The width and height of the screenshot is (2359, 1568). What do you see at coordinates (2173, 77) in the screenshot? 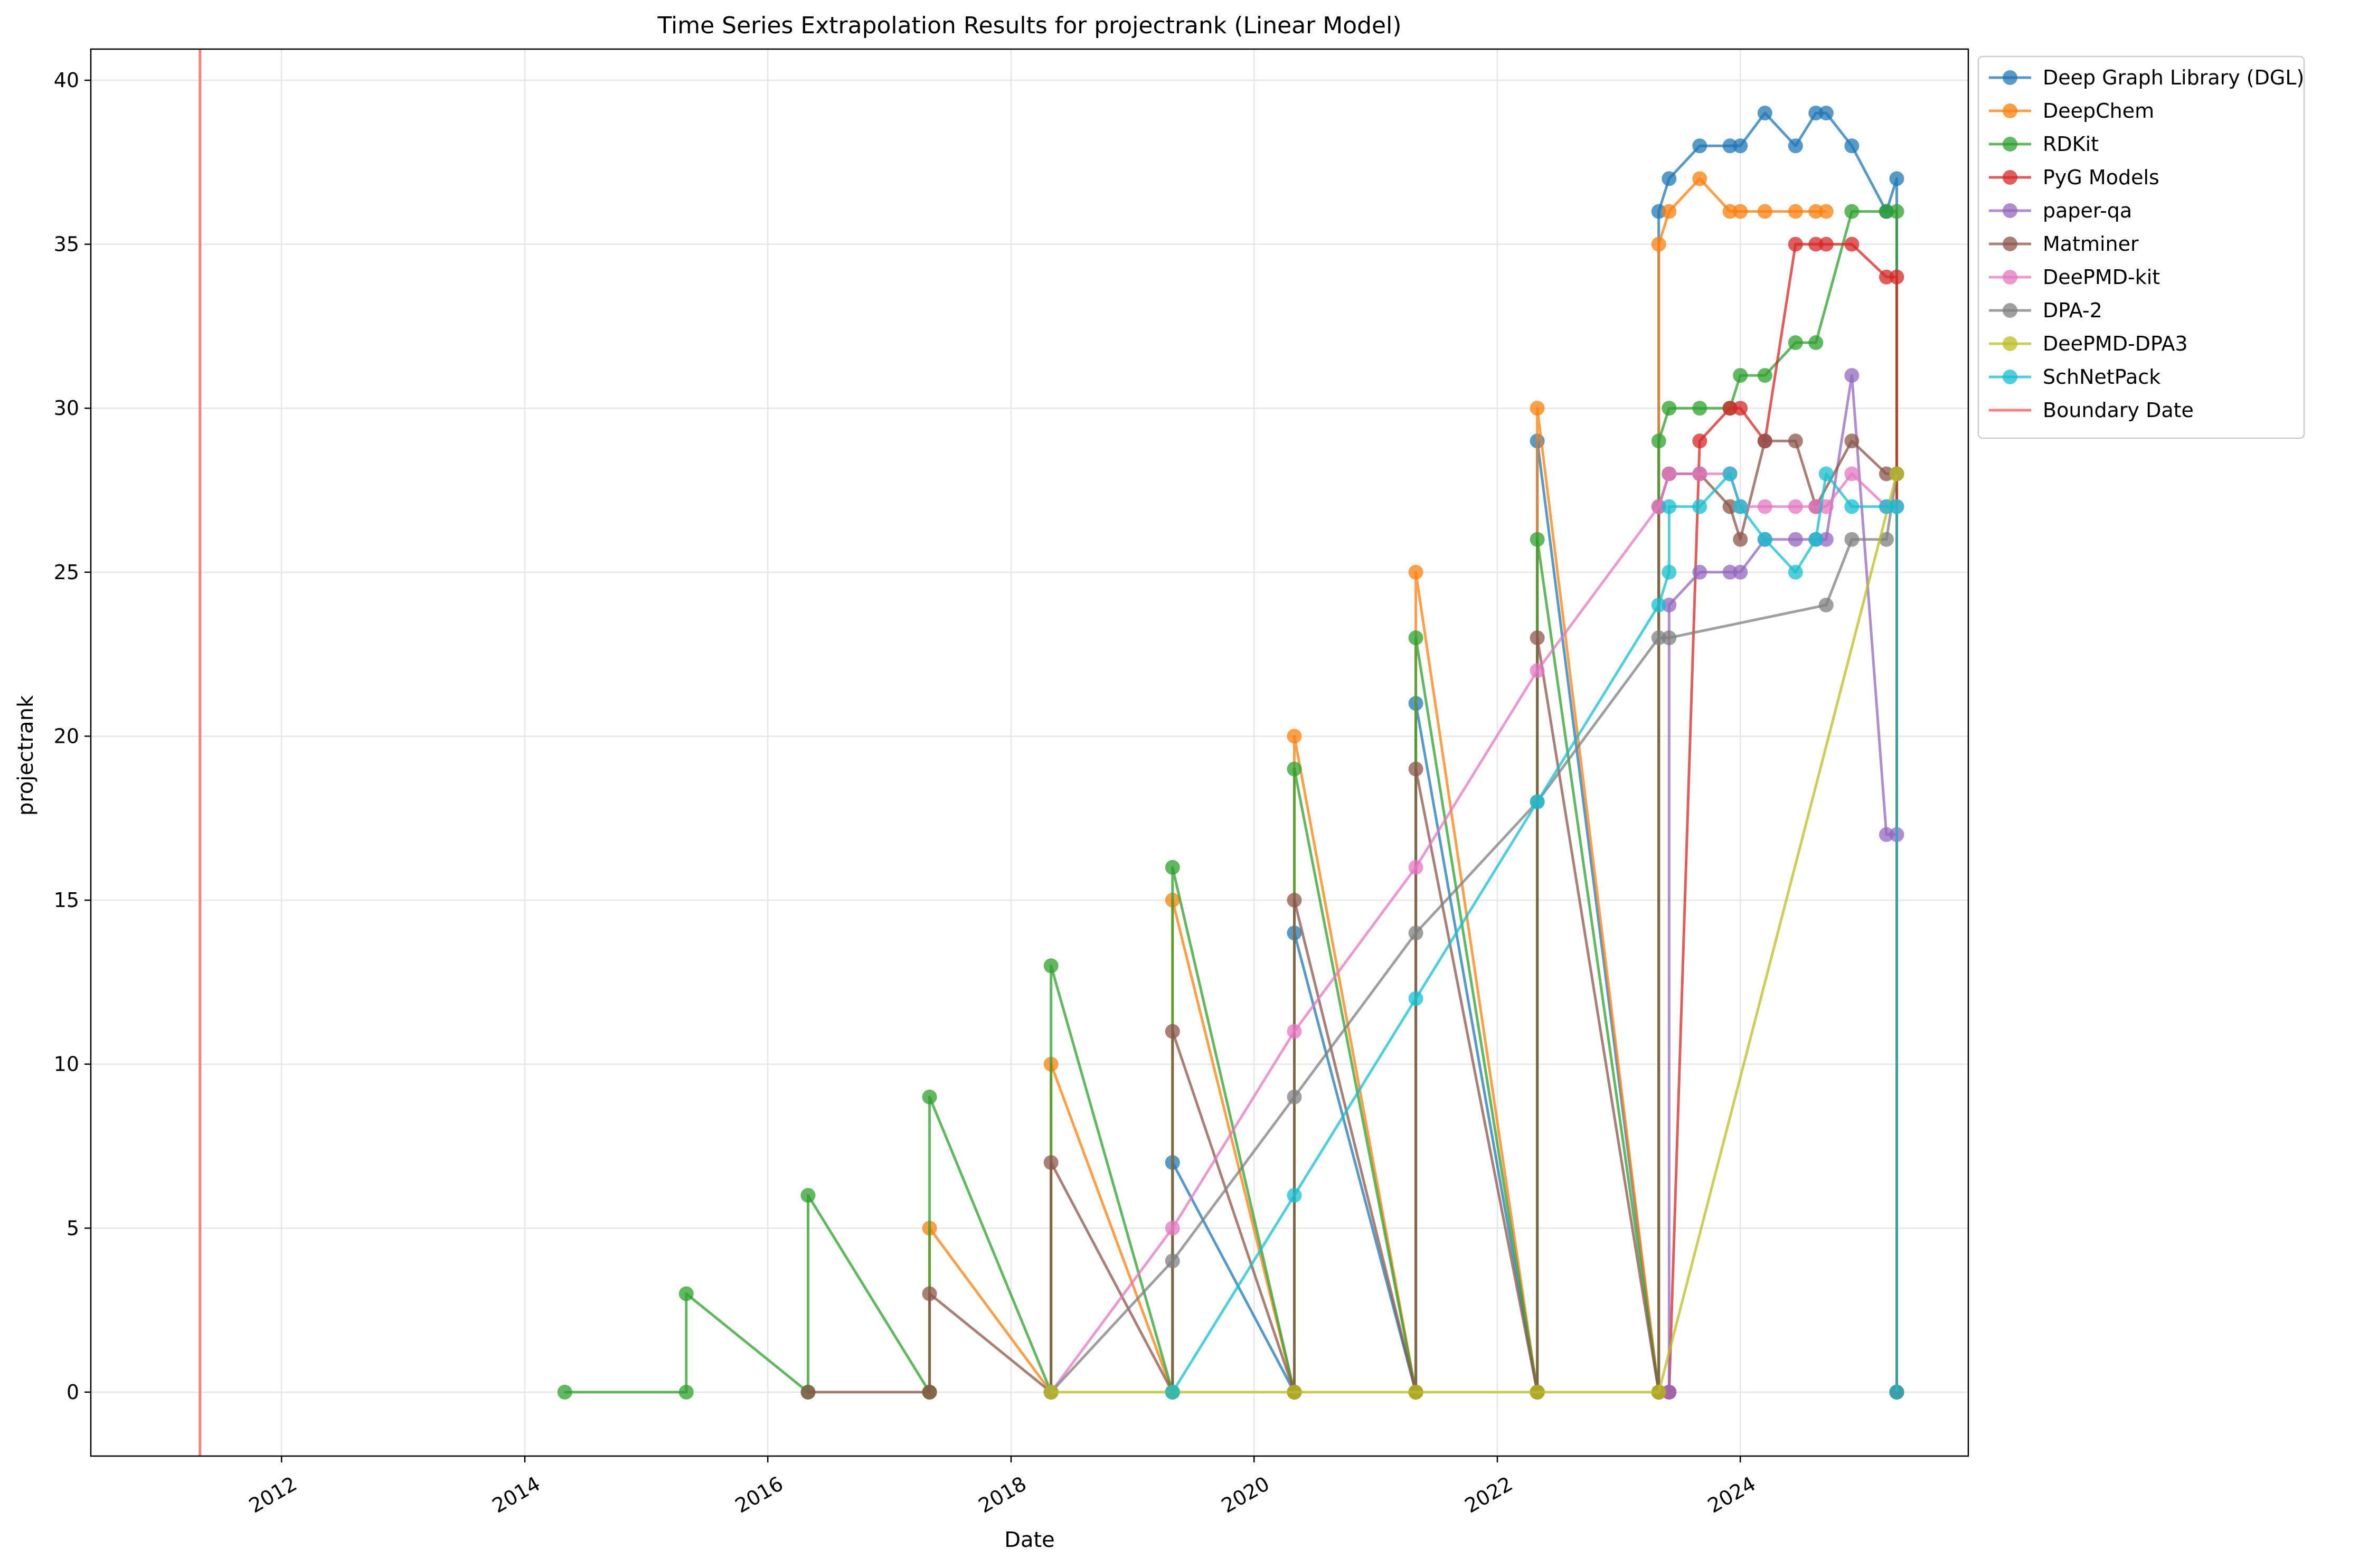
I see `legend-label: Deep Graph Library (DGL)` at bounding box center [2173, 77].